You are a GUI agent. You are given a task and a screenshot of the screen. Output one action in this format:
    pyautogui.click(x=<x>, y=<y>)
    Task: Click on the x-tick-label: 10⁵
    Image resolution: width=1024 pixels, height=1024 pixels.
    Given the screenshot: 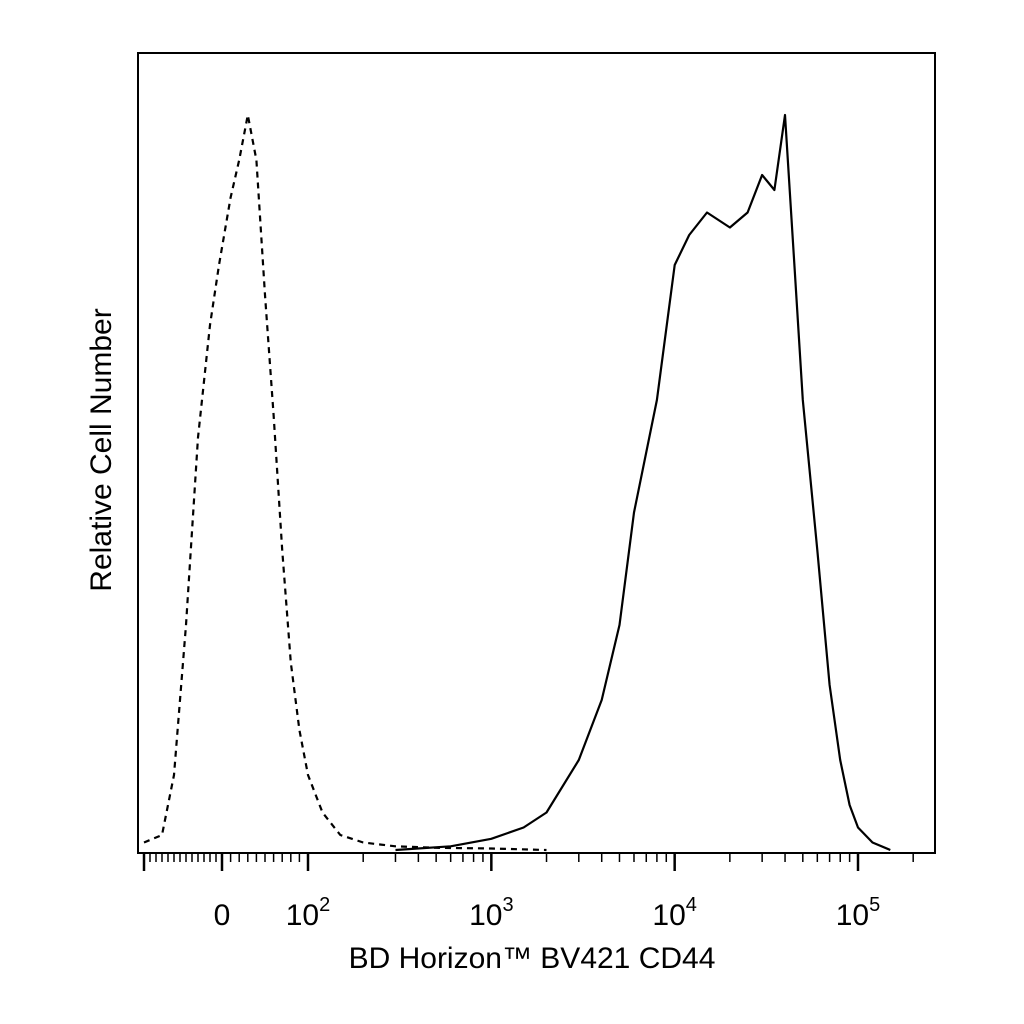 What is the action you would take?
    pyautogui.click(x=858, y=913)
    